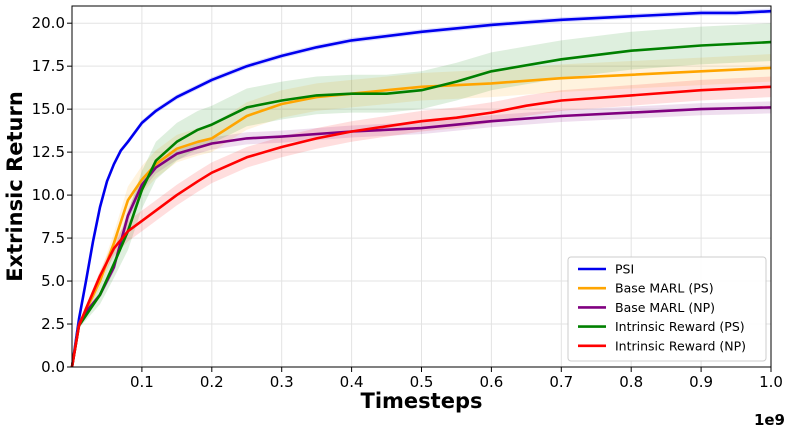  I want to click on legend-label-intrinsic-reward-np: Intrinsic Reward (NP), so click(680, 345).